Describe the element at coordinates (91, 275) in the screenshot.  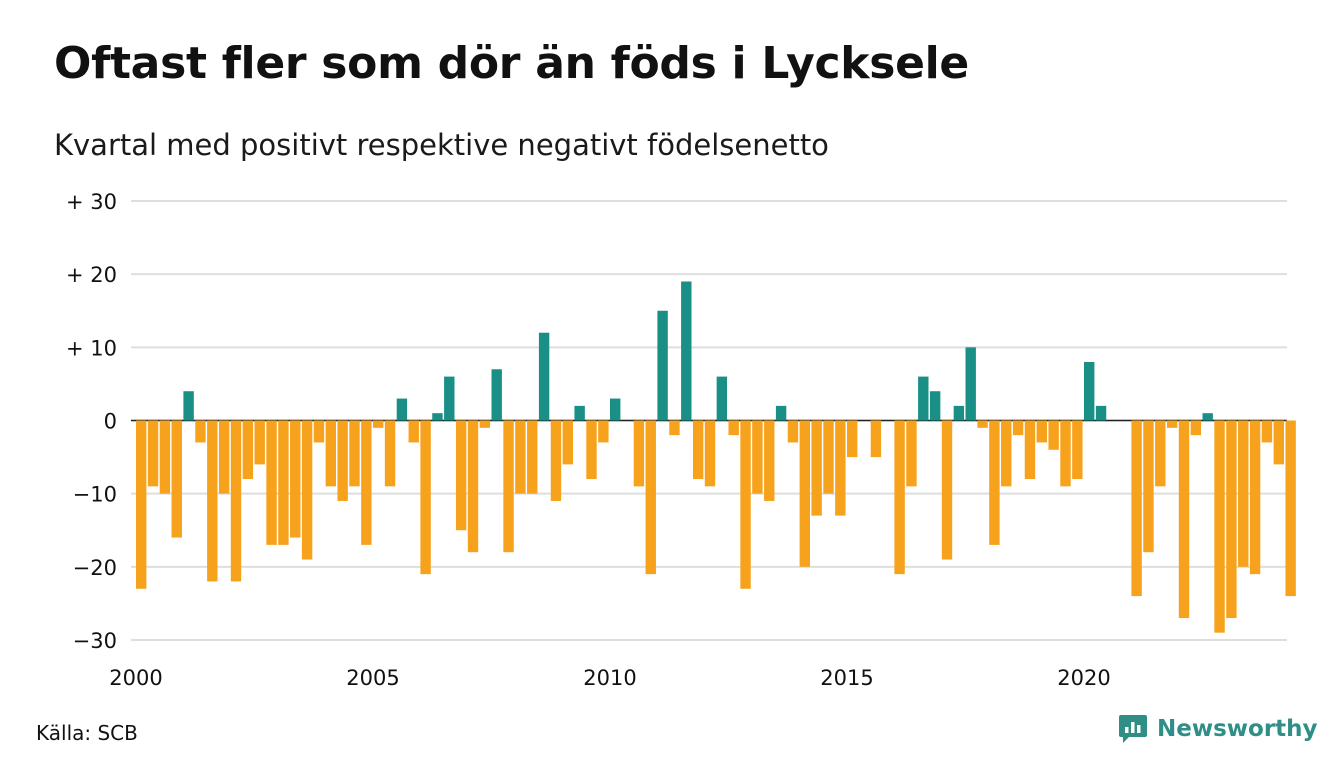
I see `y-tick-label: + 20` at that location.